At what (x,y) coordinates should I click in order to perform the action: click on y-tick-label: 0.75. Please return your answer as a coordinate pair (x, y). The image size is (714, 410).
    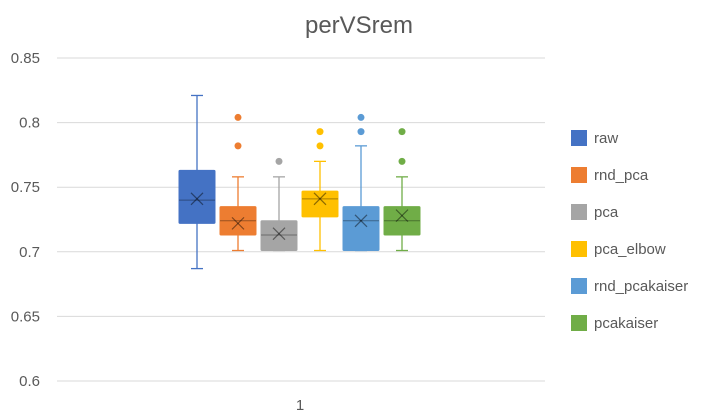
    Looking at the image, I should click on (25, 187).